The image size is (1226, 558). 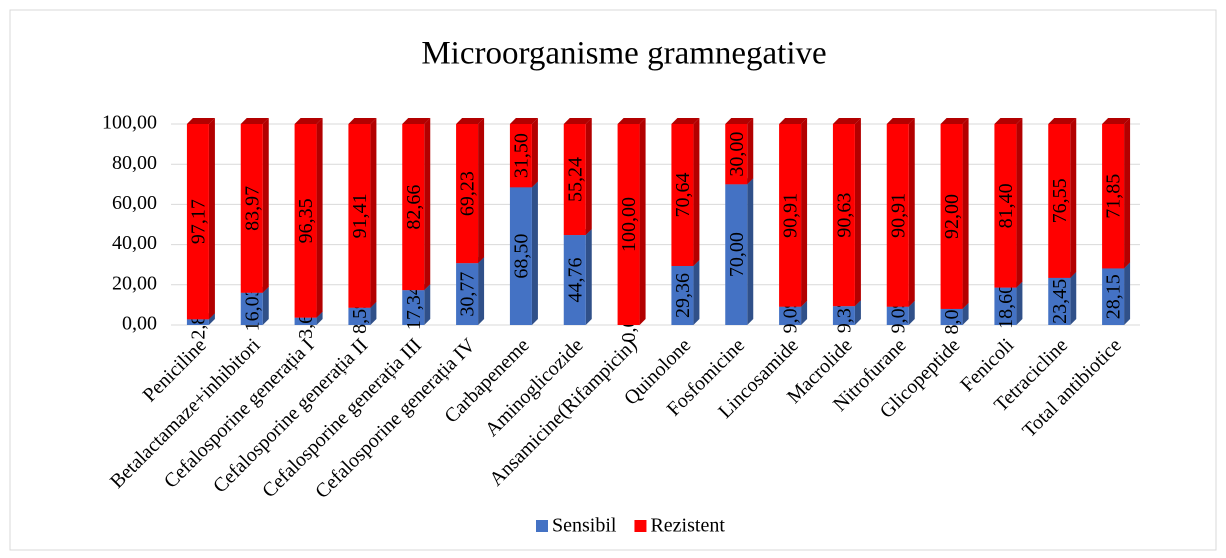 I want to click on data-label: 82,66, so click(x=414, y=207).